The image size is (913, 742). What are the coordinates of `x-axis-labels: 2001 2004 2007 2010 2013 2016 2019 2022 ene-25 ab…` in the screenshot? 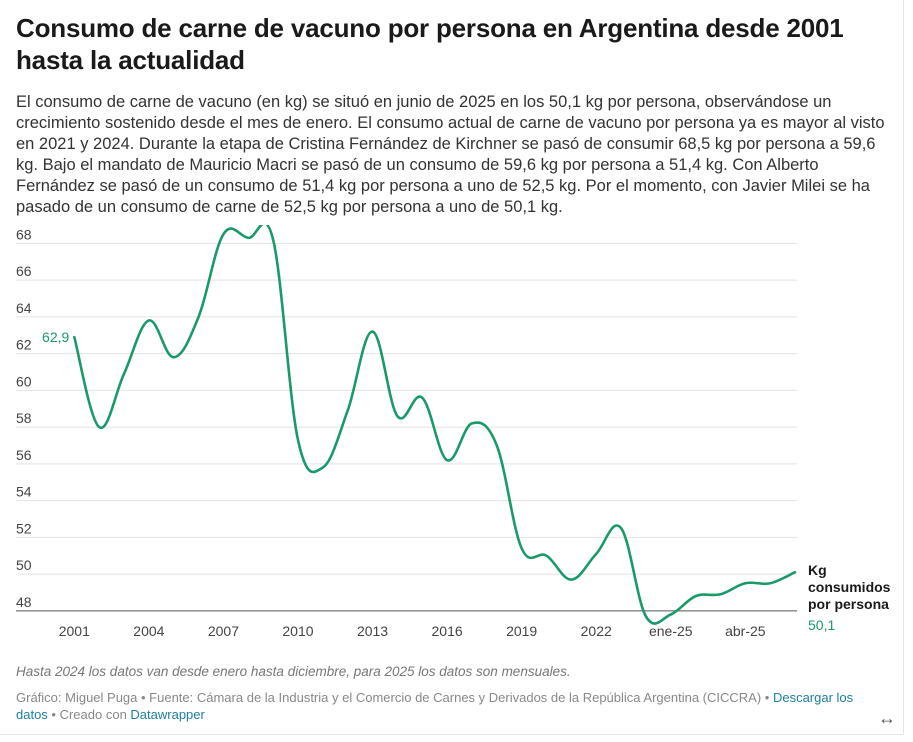 It's located at (412, 631).